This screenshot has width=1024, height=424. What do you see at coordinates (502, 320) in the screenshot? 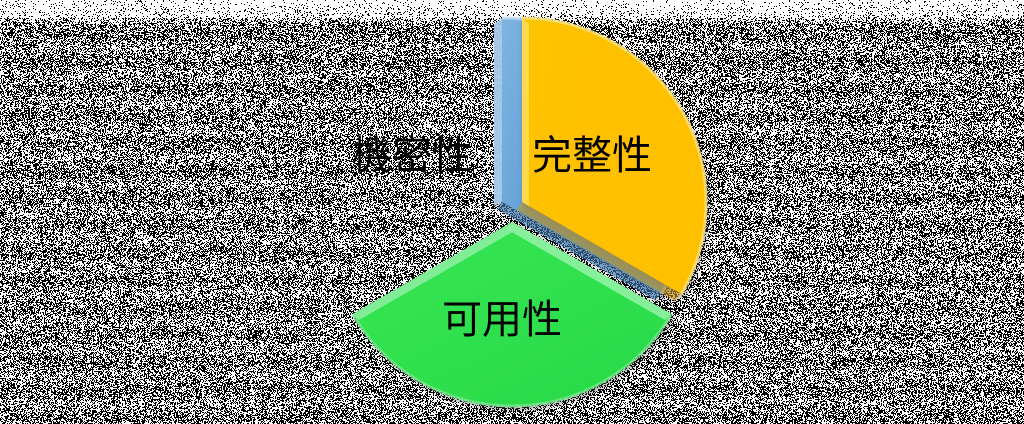
I see `slice-label-availability: 可用性` at bounding box center [502, 320].